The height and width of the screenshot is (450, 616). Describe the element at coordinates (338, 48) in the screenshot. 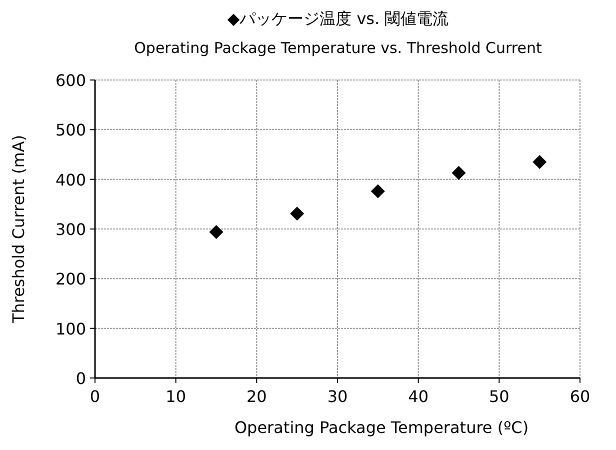

I see `chart-subtitle: Operating Package Temperature vs. Threshold Current` at that location.